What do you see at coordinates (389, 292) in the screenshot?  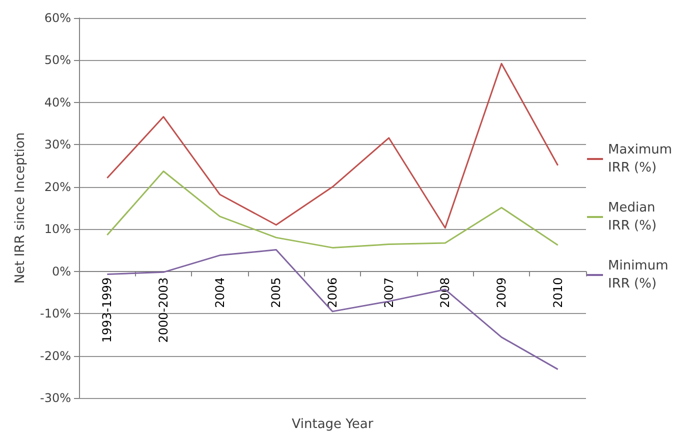 I see `x-tick-label: 2007` at bounding box center [389, 292].